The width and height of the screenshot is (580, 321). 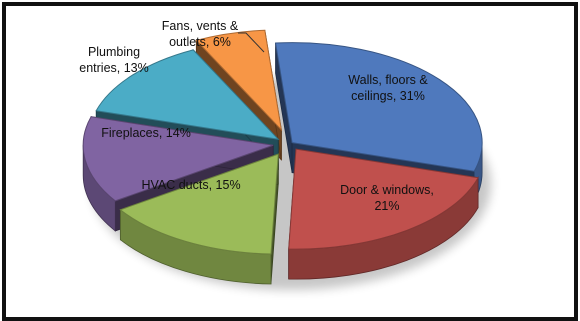 I want to click on slice-label-line: Fireplaces, 14%, so click(x=146, y=133).